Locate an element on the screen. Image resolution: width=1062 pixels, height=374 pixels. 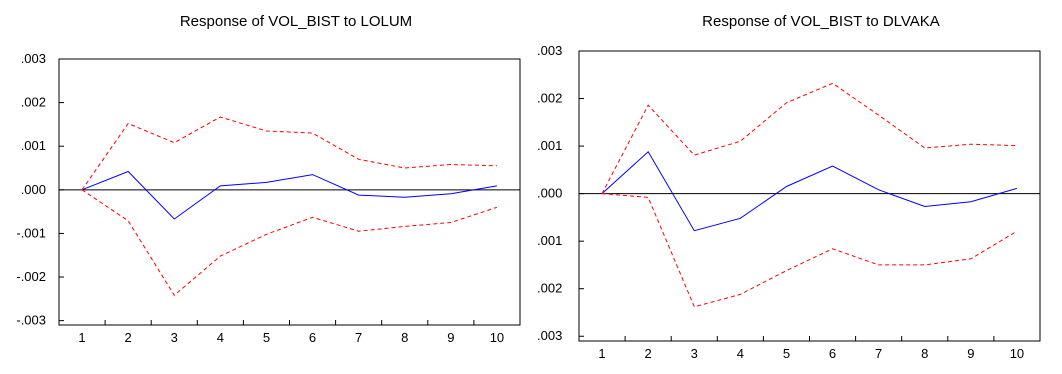
chart-title: Response of VOL_BIST to LOLUM is located at coordinates (296, 21).